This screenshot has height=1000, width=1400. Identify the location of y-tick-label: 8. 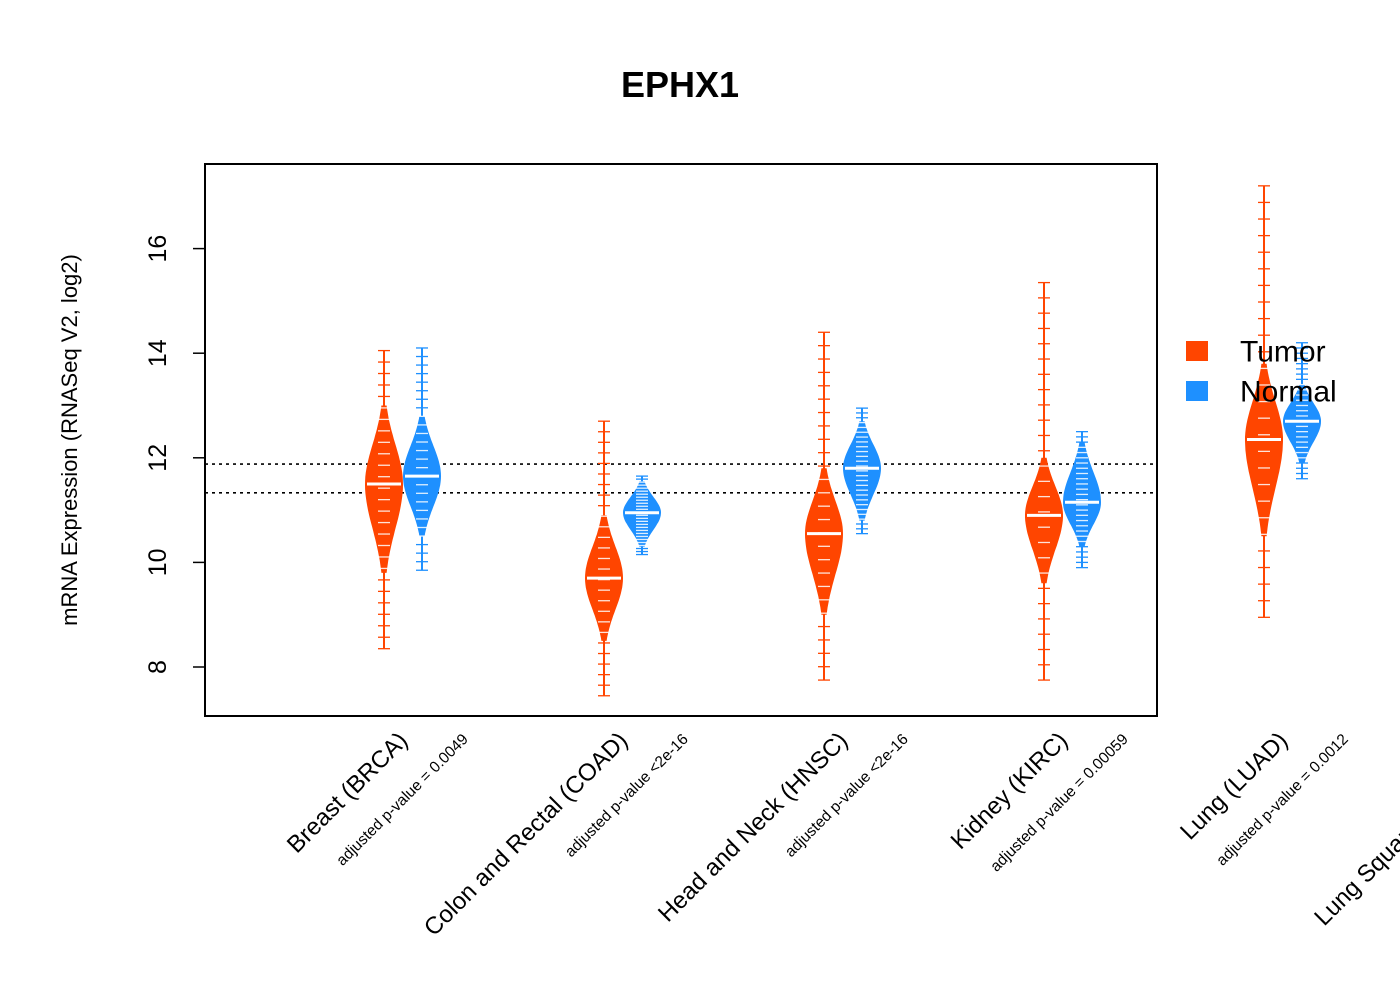
(158, 667).